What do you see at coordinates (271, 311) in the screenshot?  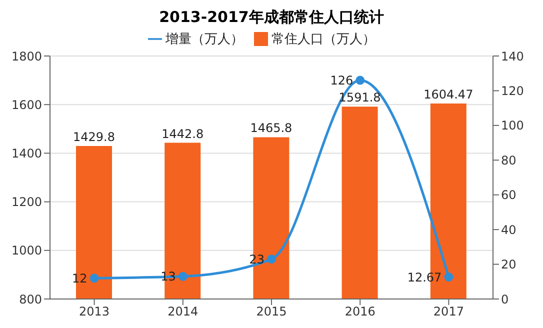 I see `x-tick-label: 2015` at bounding box center [271, 311].